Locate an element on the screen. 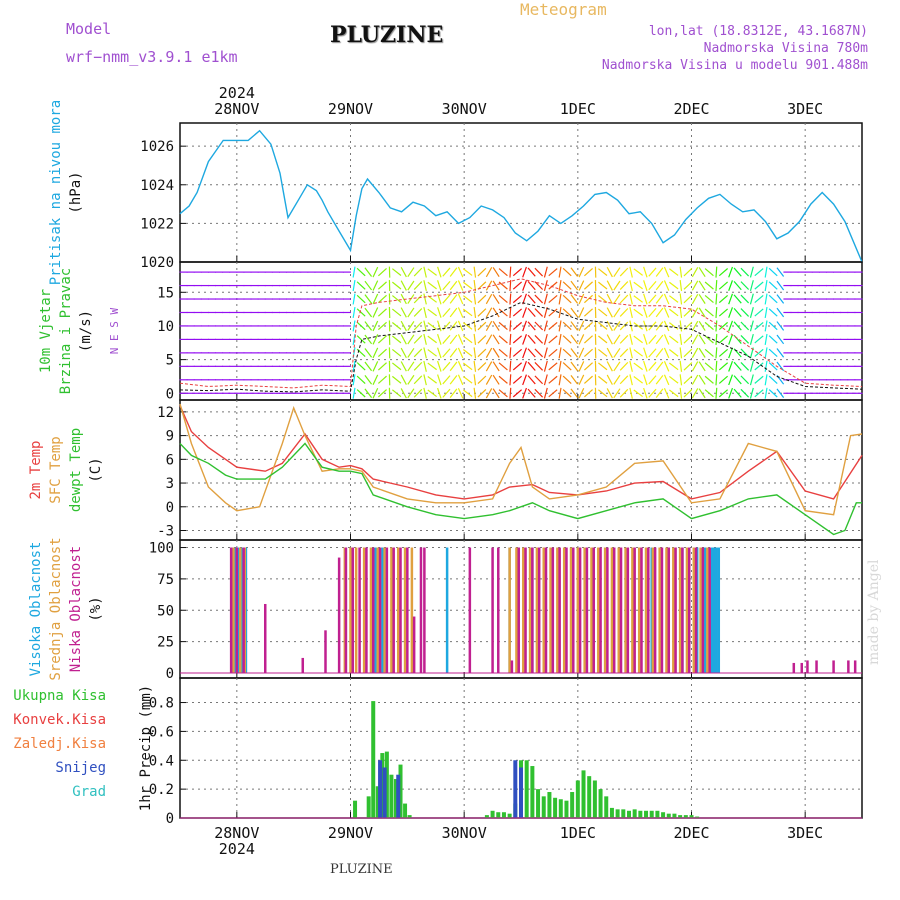 The height and width of the screenshot is (900, 900). series-line-pressure is located at coordinates (521, 196).